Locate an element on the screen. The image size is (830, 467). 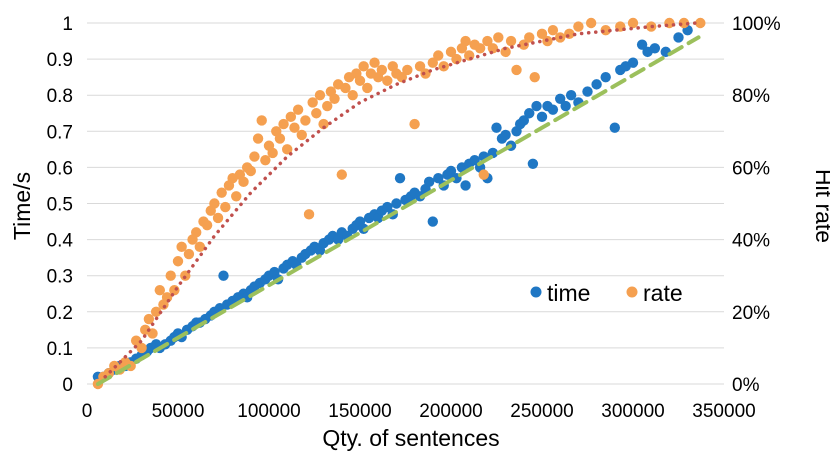
y2-tick-label: 0% is located at coordinates (746, 385).